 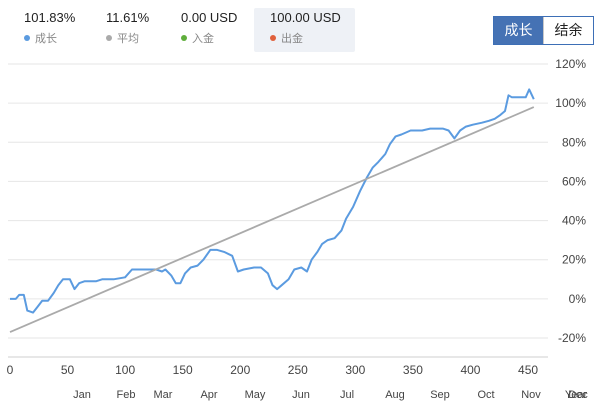 I want to click on stat-growth-label-wrap: 成长, so click(x=40, y=38).